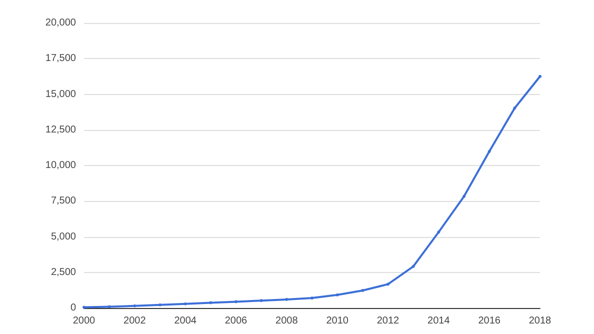 The image size is (594, 334). I want to click on y-tick-label: 12,500, so click(60, 130).